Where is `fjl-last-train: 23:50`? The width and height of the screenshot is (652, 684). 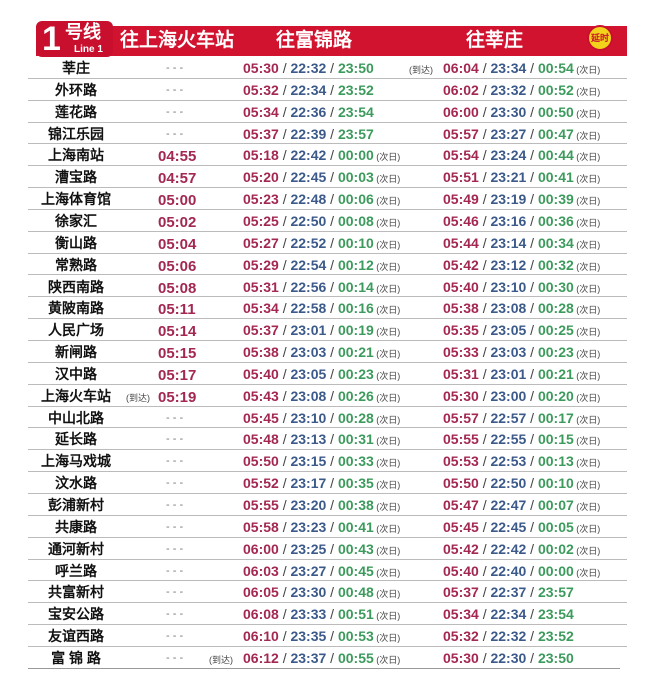 fjl-last-train: 23:50 is located at coordinates (355, 68).